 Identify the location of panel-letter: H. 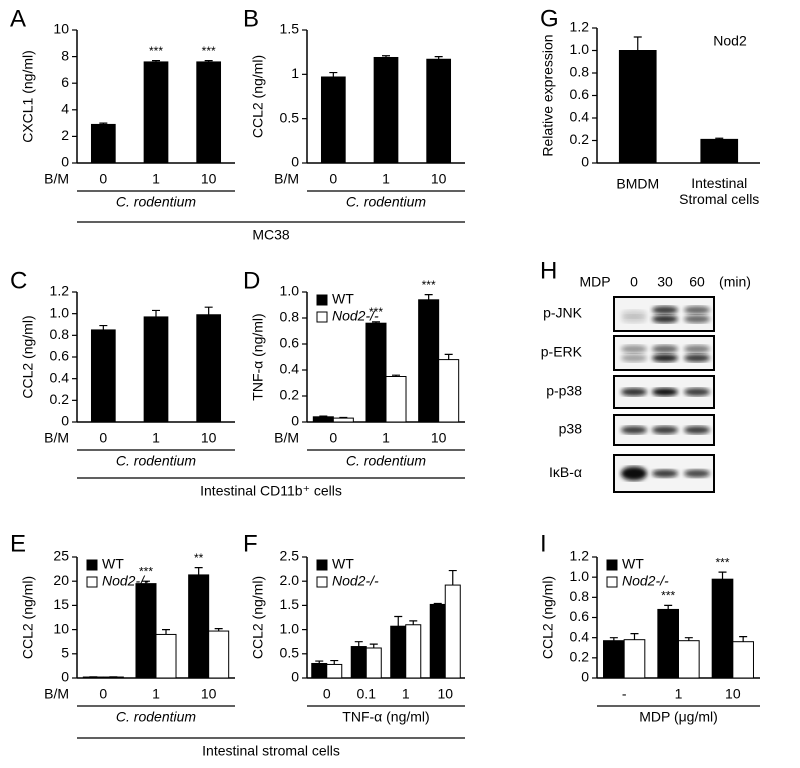
(548, 270).